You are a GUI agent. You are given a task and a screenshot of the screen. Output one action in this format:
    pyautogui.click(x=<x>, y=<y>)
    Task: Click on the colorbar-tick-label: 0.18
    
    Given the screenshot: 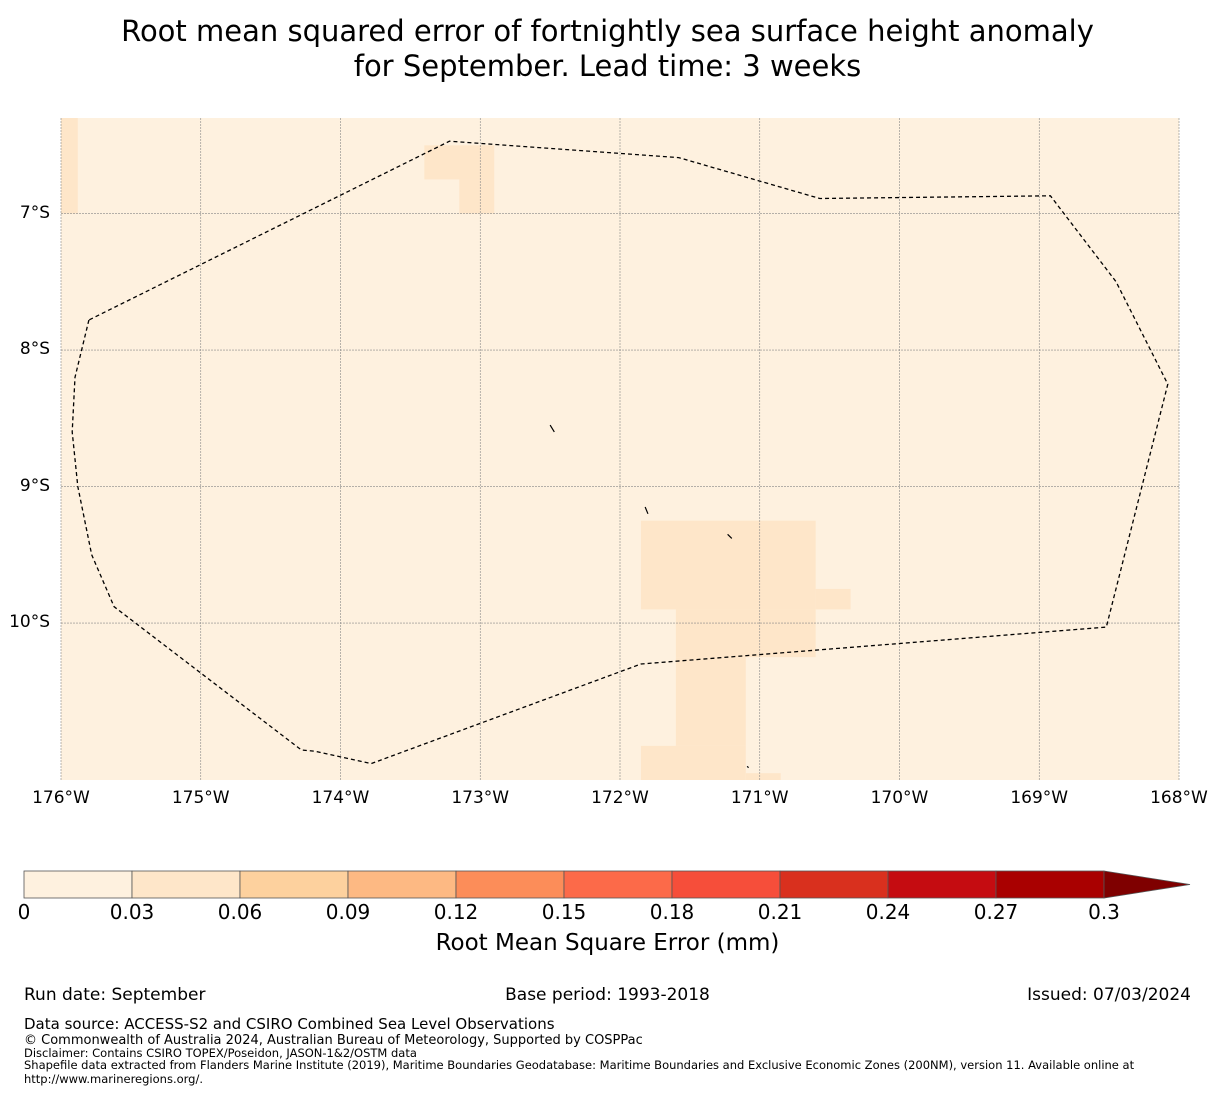 What is the action you would take?
    pyautogui.click(x=672, y=912)
    